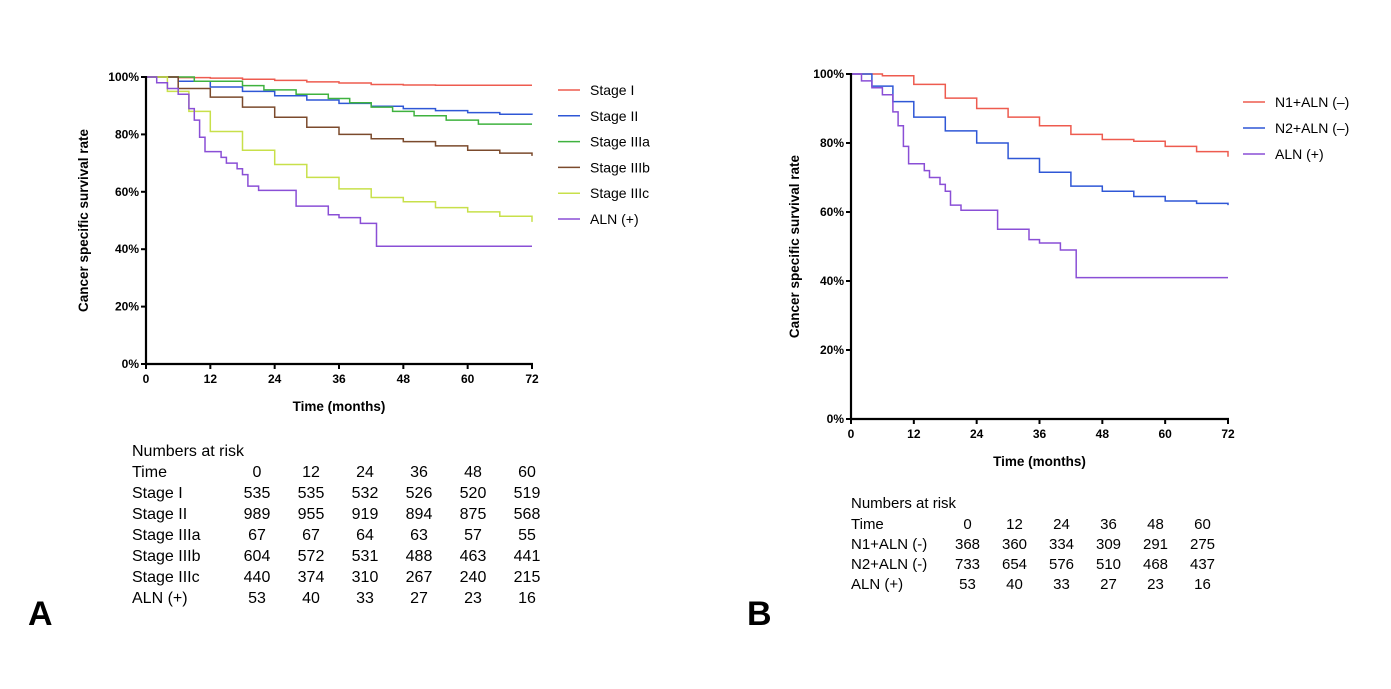 The width and height of the screenshot is (1391, 689). I want to click on panel-a-risk-cell: 53, so click(257, 598).